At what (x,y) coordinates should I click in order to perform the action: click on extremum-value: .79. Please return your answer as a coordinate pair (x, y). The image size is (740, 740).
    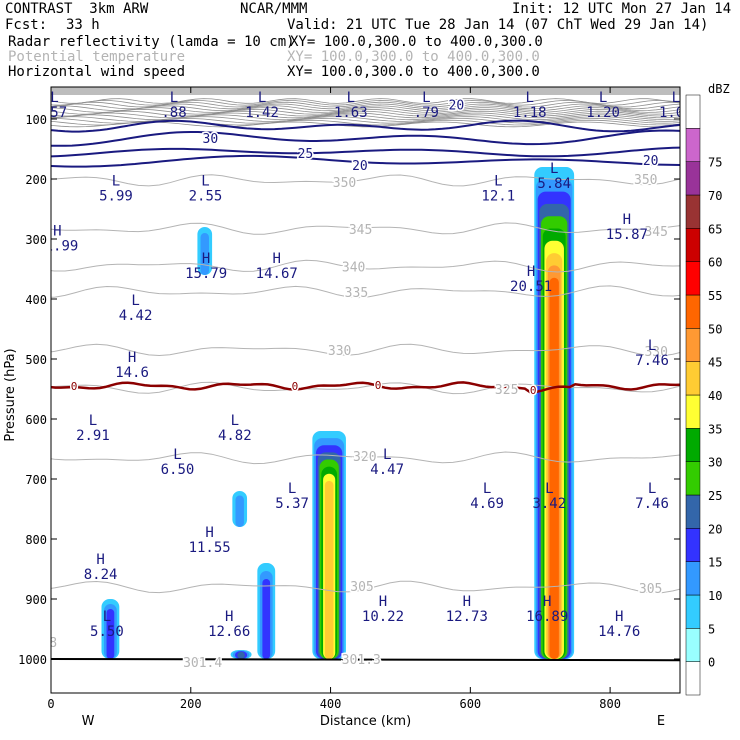
    Looking at the image, I should click on (426, 113).